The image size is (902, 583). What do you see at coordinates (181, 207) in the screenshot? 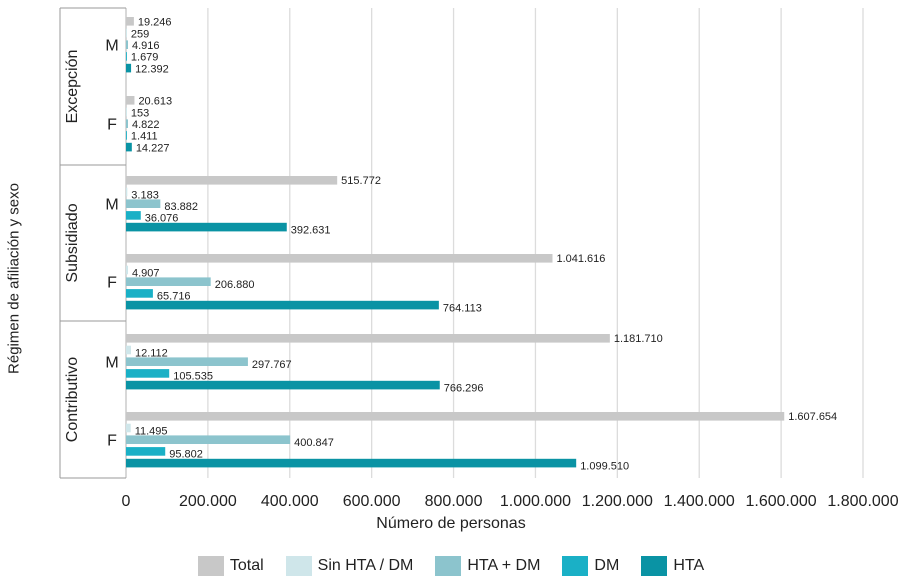
I see `data-label: 83.882` at bounding box center [181, 207].